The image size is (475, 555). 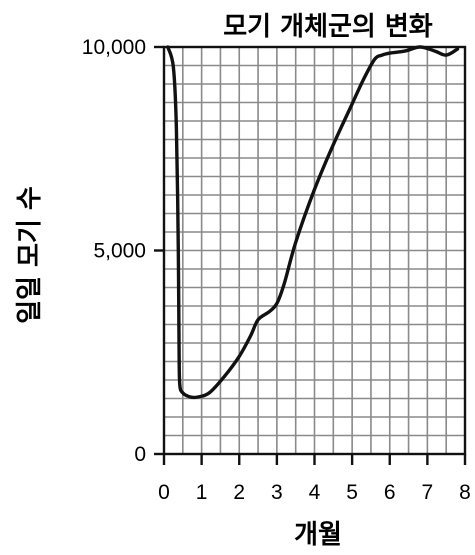 I want to click on y-tick-label: 0, so click(x=140, y=454).